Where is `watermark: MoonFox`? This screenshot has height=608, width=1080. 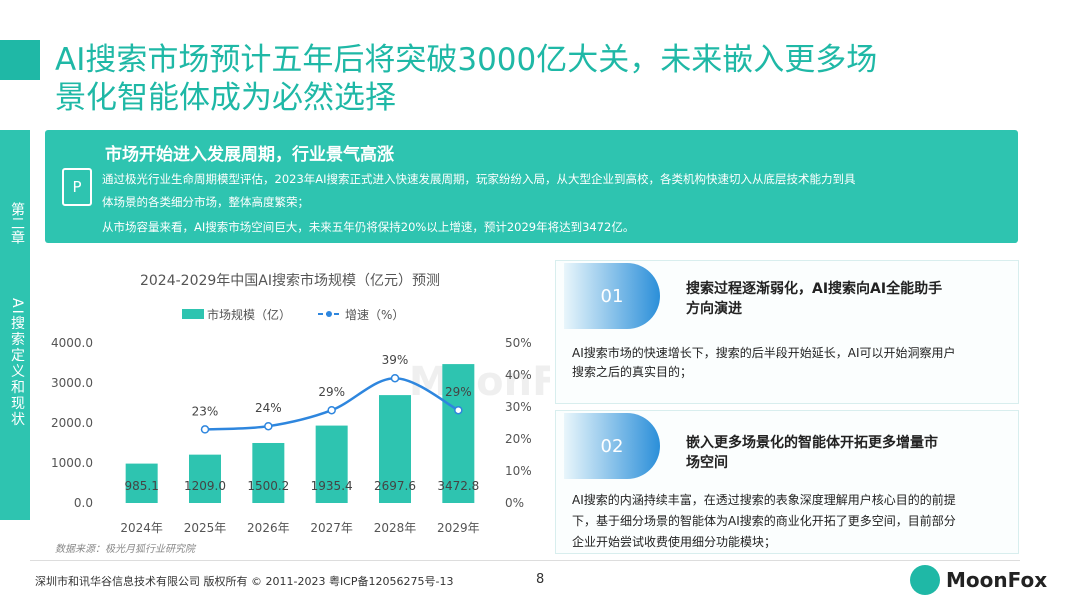
watermark: MoonFox is located at coordinates (479, 382).